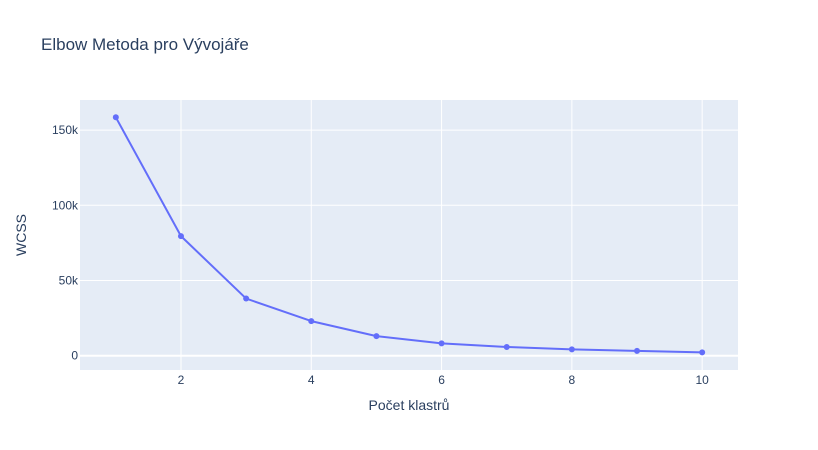 The width and height of the screenshot is (818, 450). I want to click on y-tick-label: 0, so click(74, 356).